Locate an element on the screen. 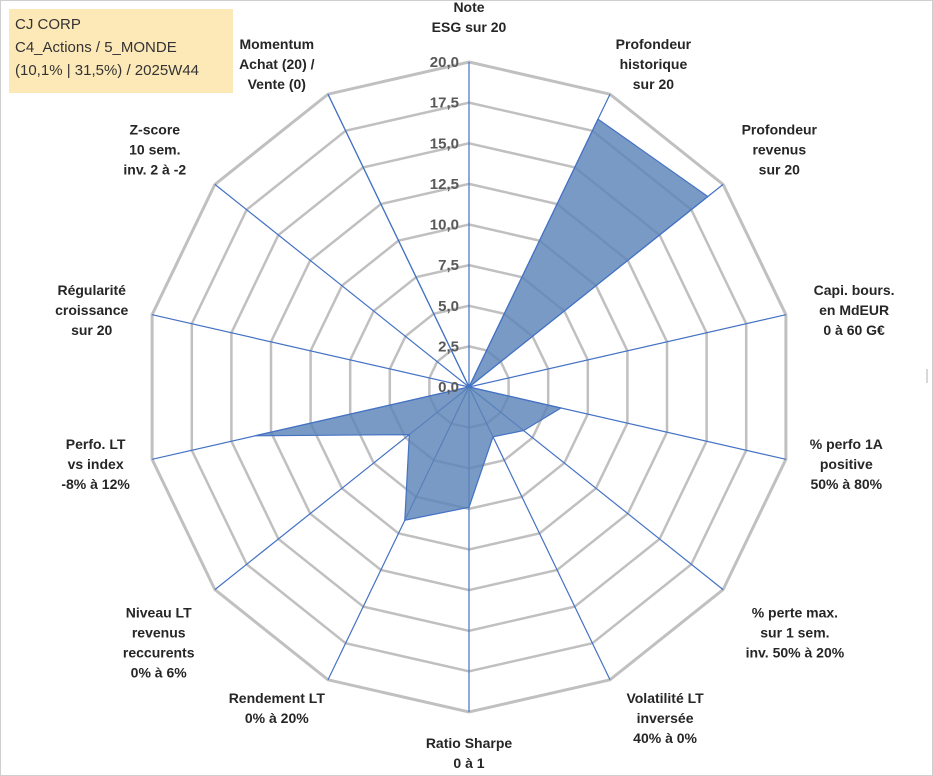 This screenshot has height=776, width=933. axis-label-11: Régularité croissance sur 20 is located at coordinates (91, 310).